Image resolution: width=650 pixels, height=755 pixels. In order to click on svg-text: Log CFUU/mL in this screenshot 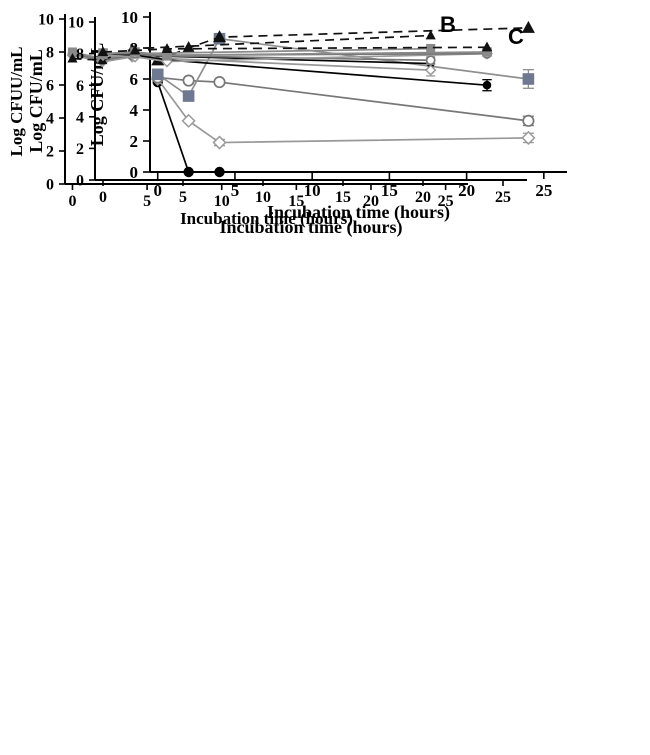, I will do `click(16, 101)`.